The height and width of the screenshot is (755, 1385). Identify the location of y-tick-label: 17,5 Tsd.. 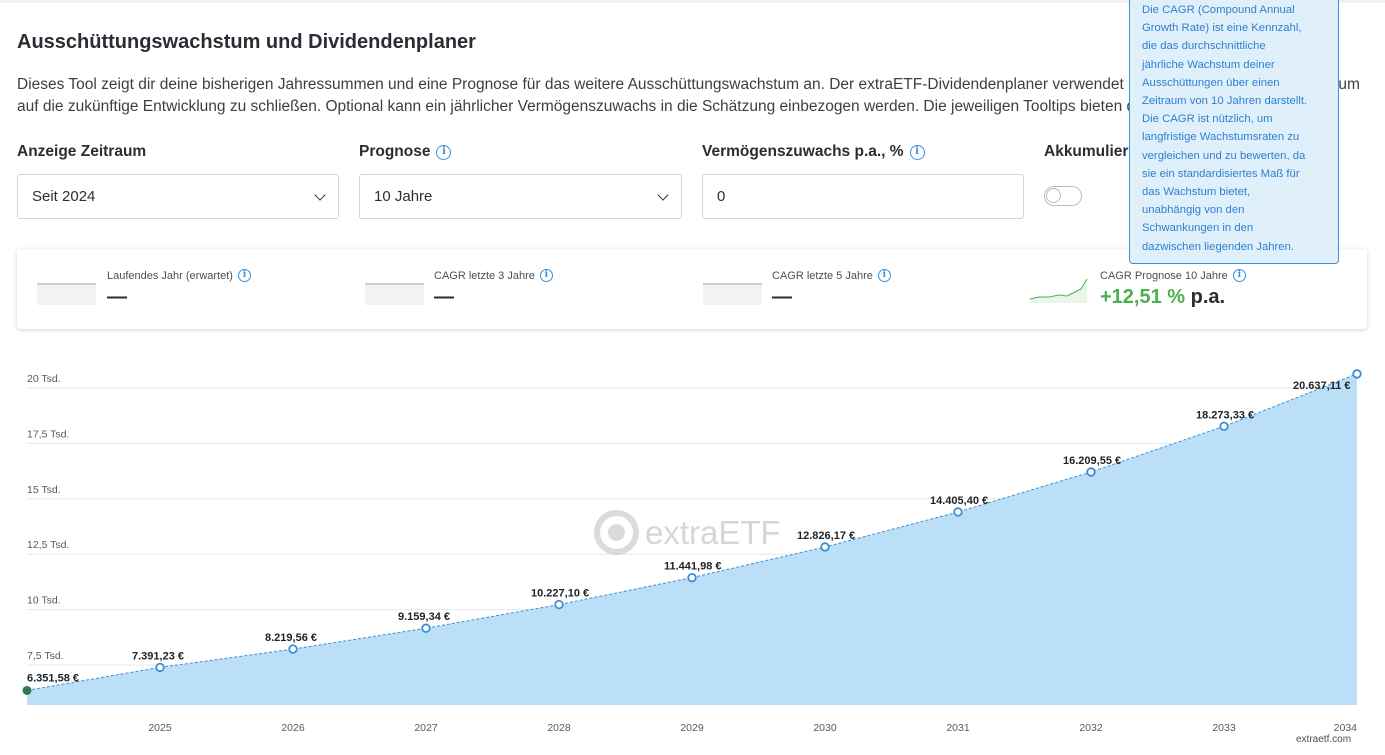
(48, 434).